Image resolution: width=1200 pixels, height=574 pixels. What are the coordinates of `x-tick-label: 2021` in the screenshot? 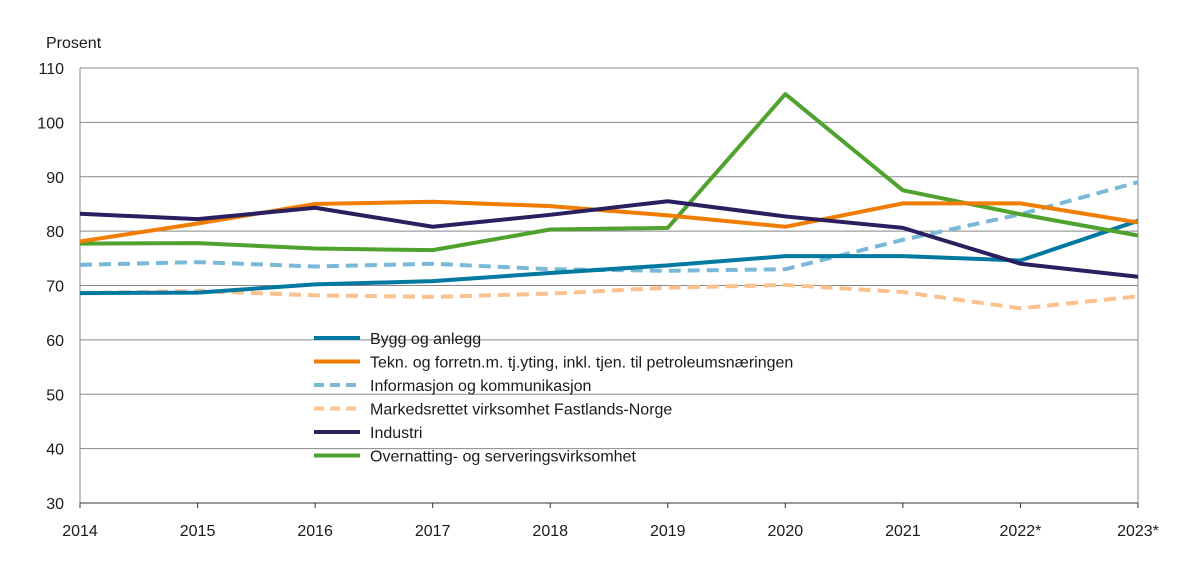 It's located at (903, 531).